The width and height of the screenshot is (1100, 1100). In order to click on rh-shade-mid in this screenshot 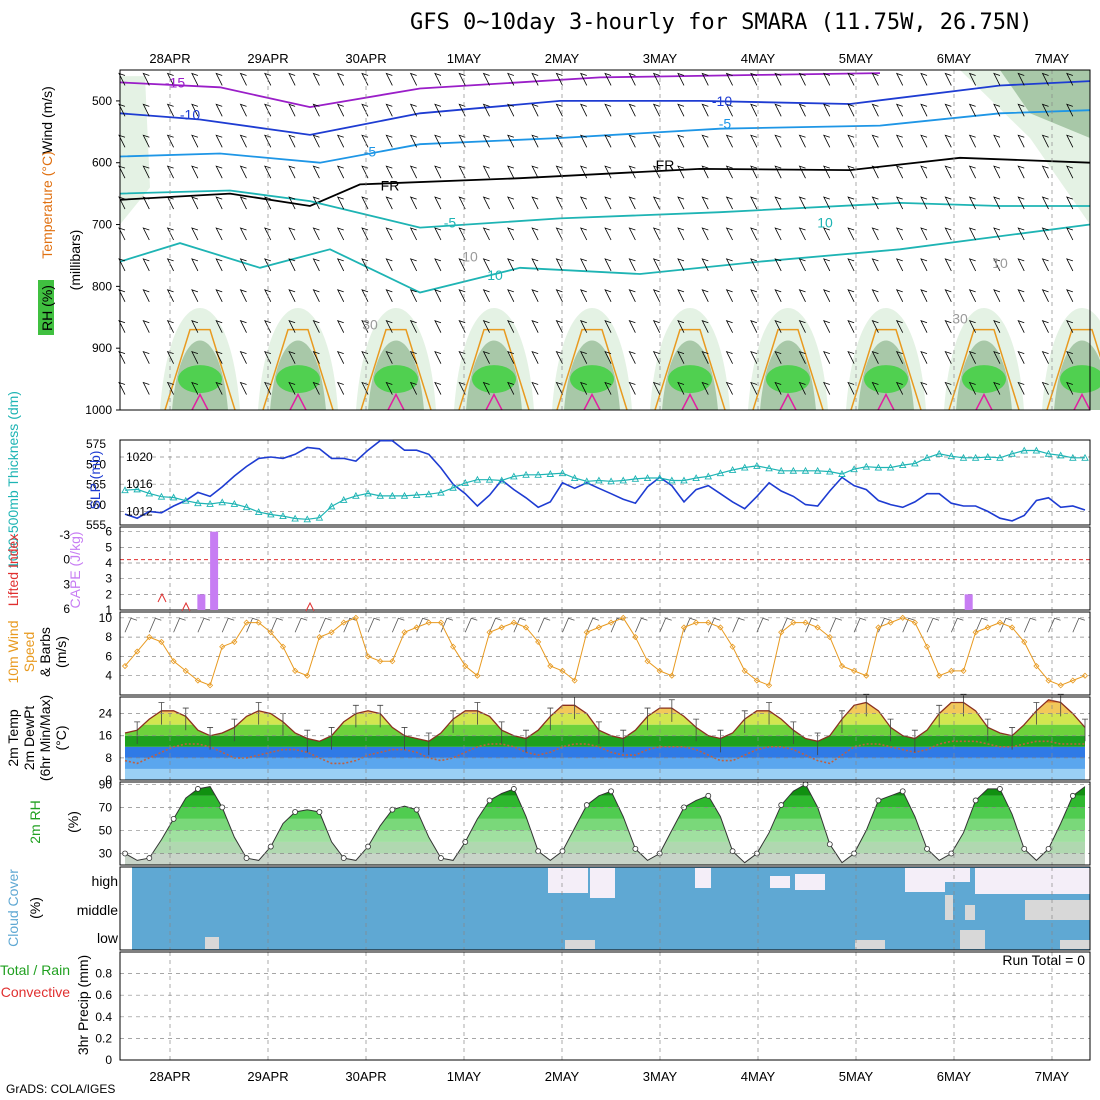, I will do `click(1045, 104)`.